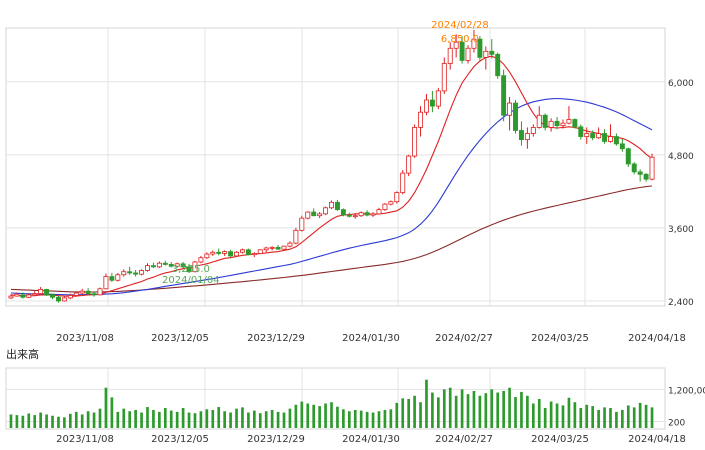  What do you see at coordinates (371, 439) in the screenshot?
I see `volume-x-tick-label: 2024/01/30` at bounding box center [371, 439].